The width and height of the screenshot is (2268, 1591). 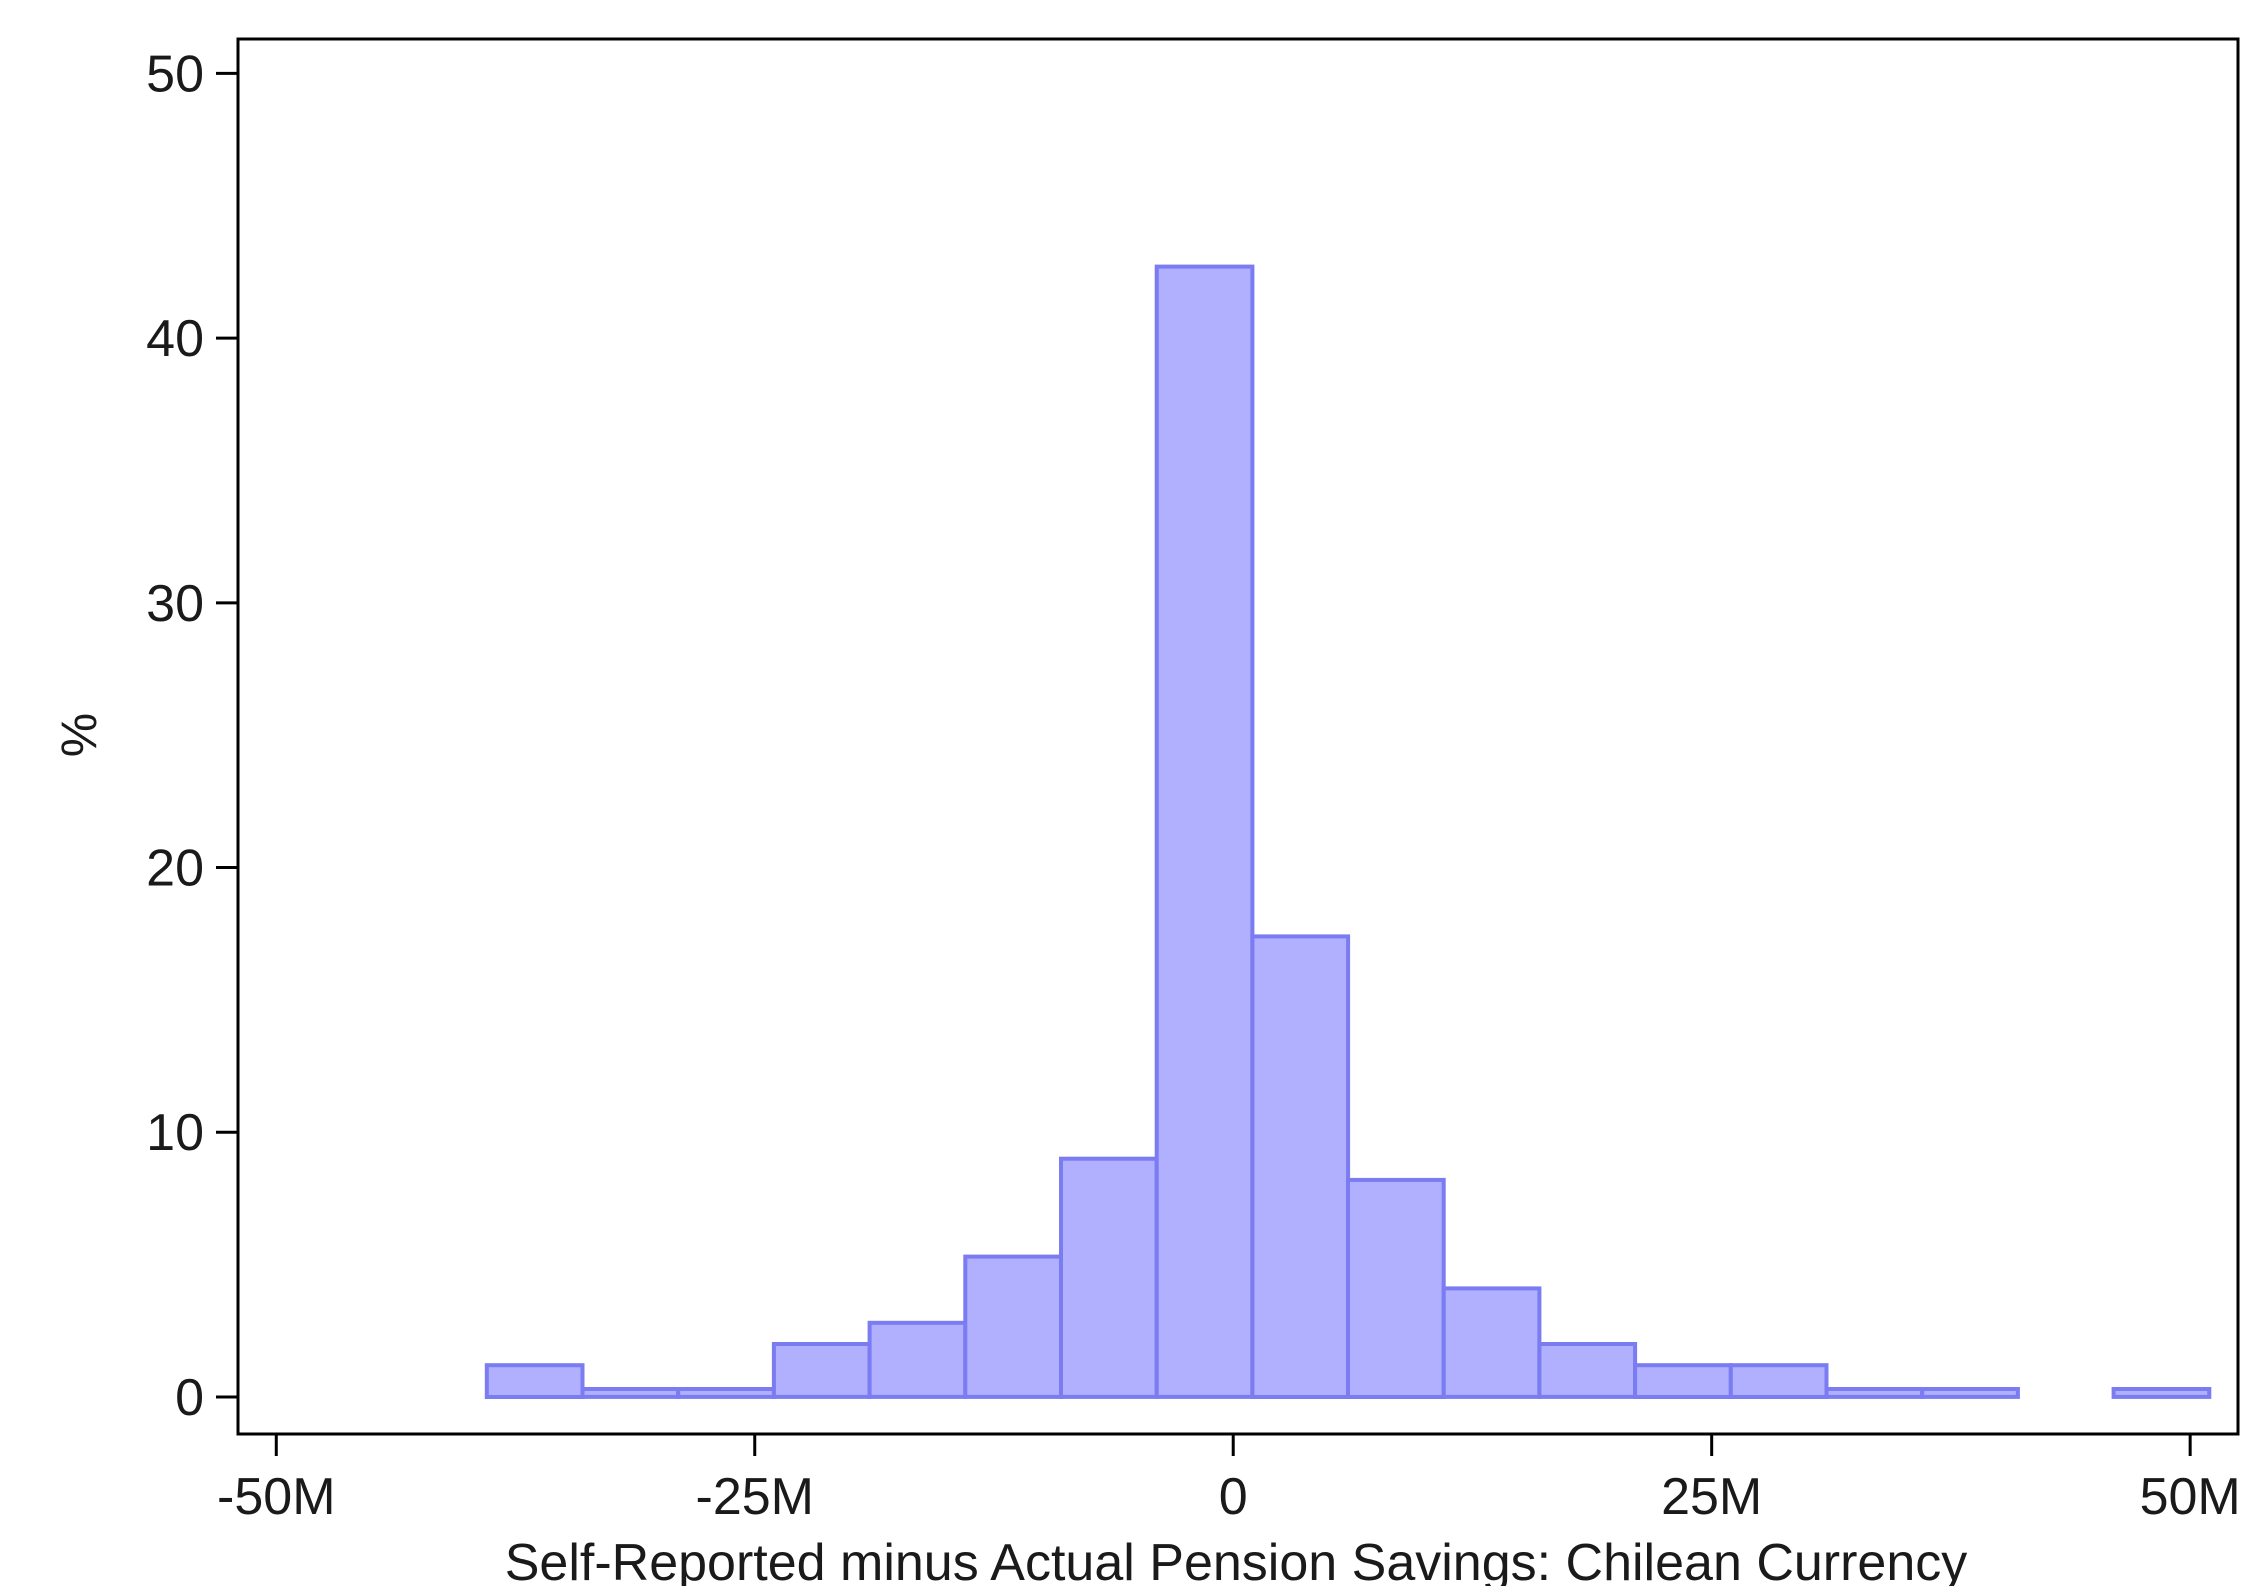 What do you see at coordinates (276, 1497) in the screenshot?
I see `x-tick-label: -50M` at bounding box center [276, 1497].